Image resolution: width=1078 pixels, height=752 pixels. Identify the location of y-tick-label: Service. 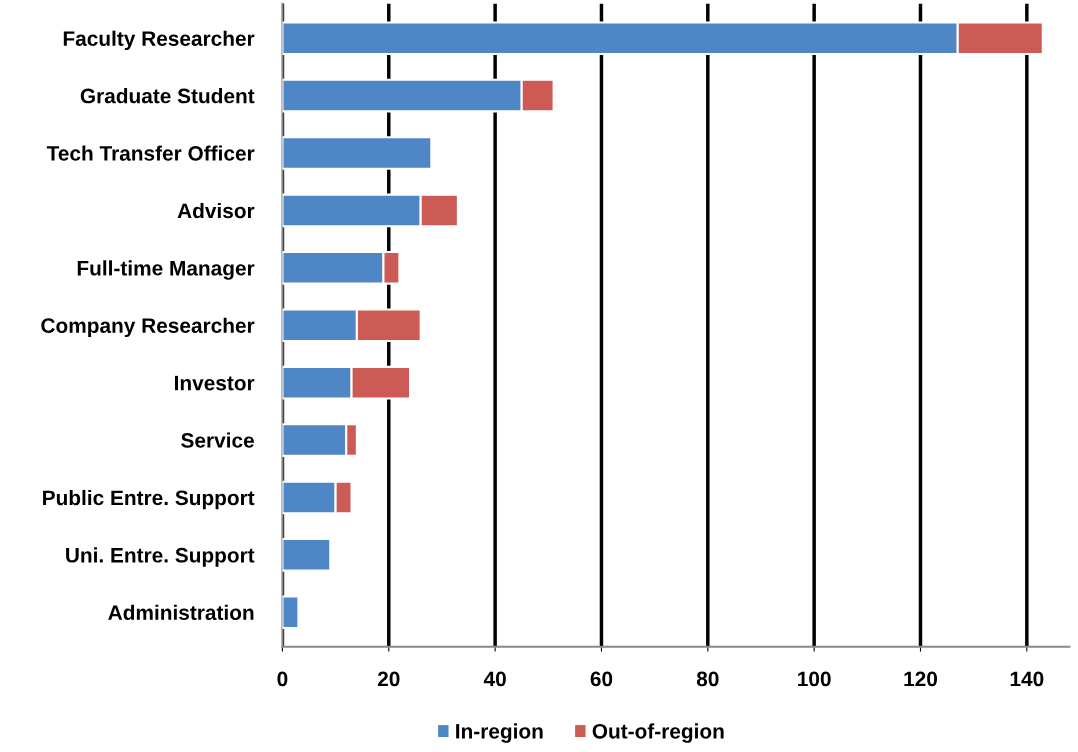
(217, 440).